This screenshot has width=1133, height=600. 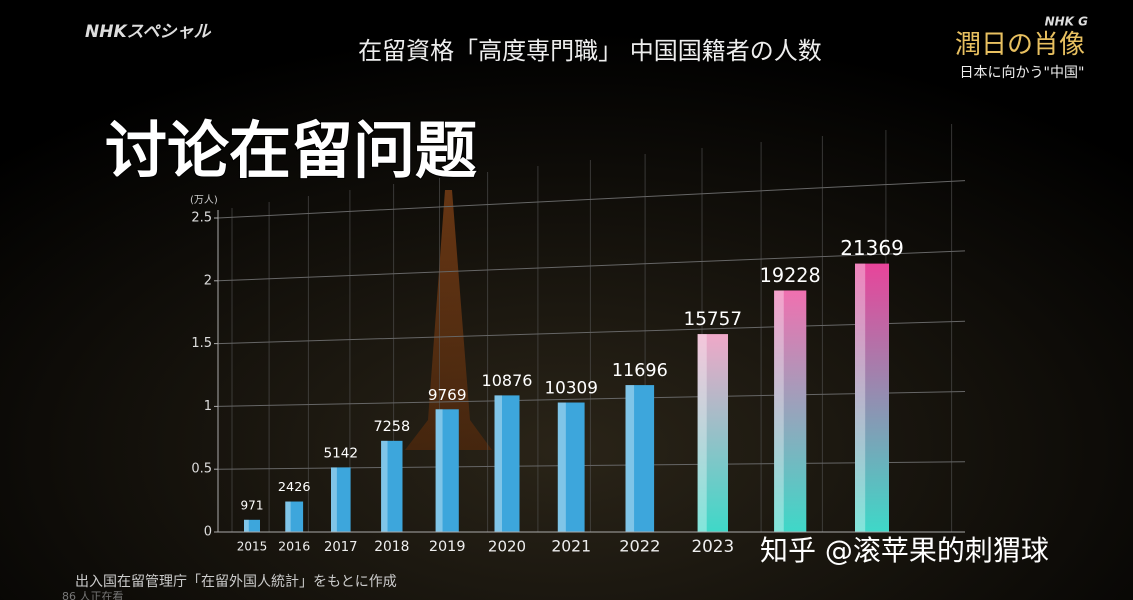 I want to click on value-label: 10309, so click(x=571, y=388).